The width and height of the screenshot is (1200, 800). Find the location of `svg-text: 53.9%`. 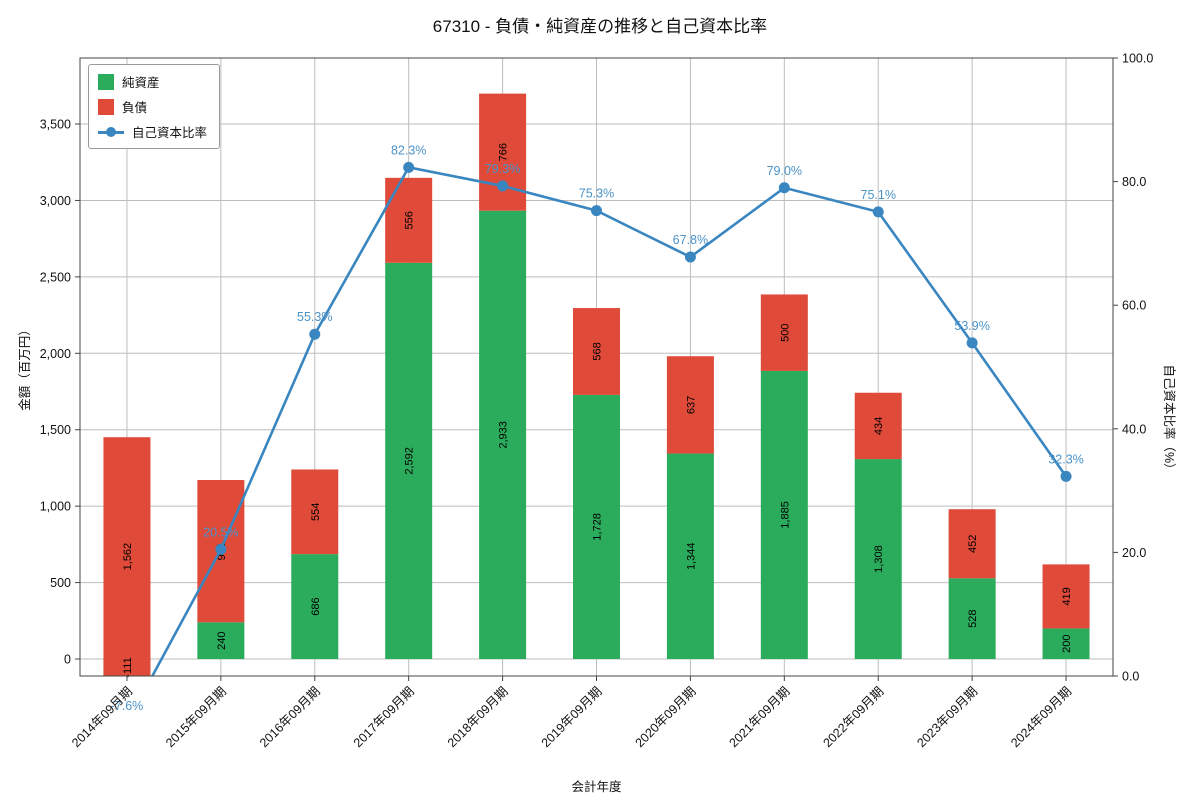

svg-text: 53.9% is located at coordinates (971, 326).